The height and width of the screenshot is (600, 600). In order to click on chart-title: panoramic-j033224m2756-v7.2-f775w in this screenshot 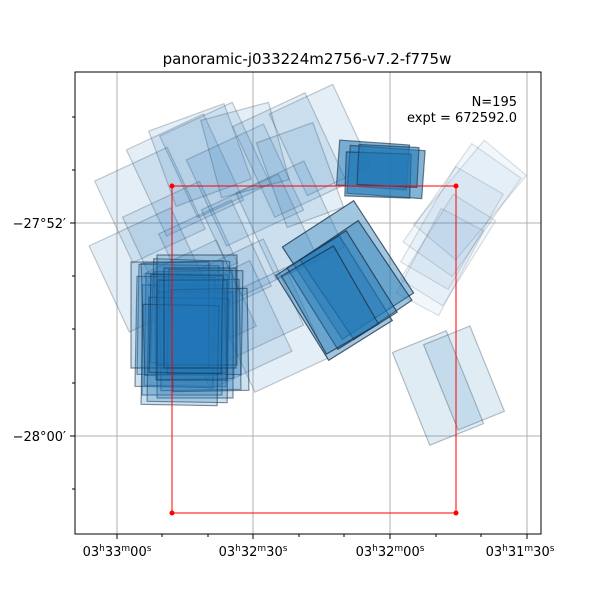, I will do `click(307, 59)`.